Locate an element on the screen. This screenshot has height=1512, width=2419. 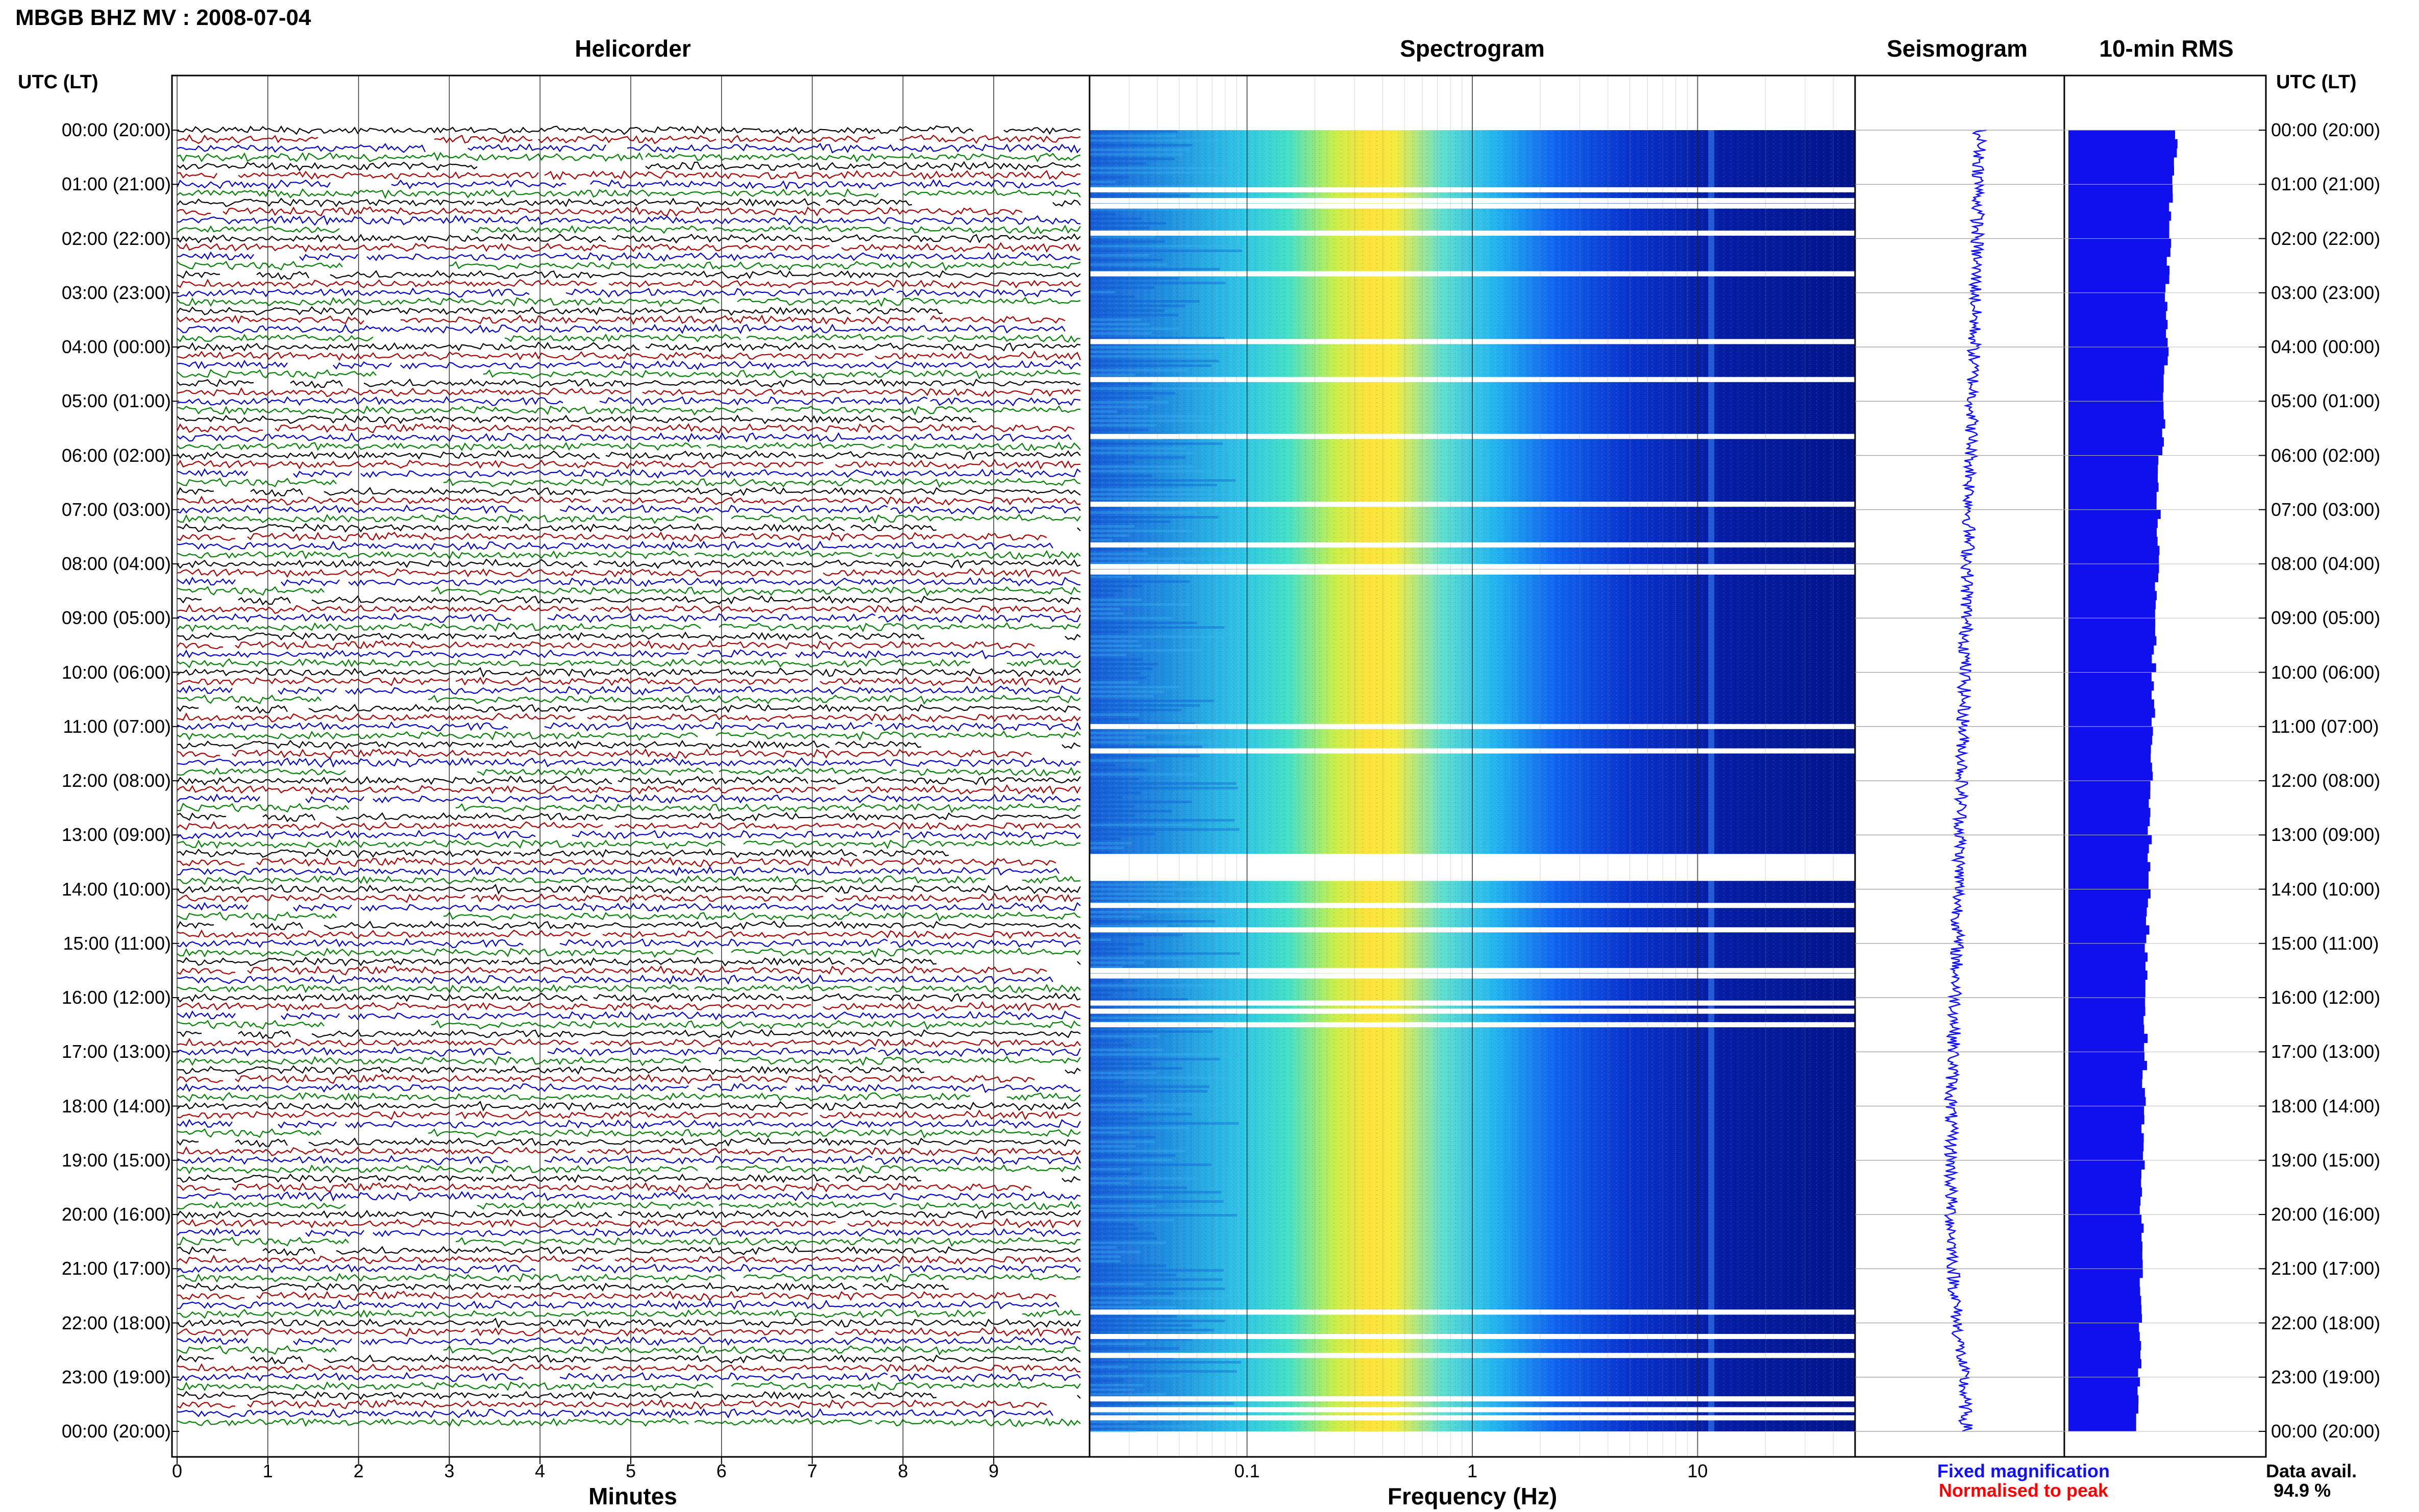
time-tick-right: 06:00 (02:00) is located at coordinates (2326, 455).